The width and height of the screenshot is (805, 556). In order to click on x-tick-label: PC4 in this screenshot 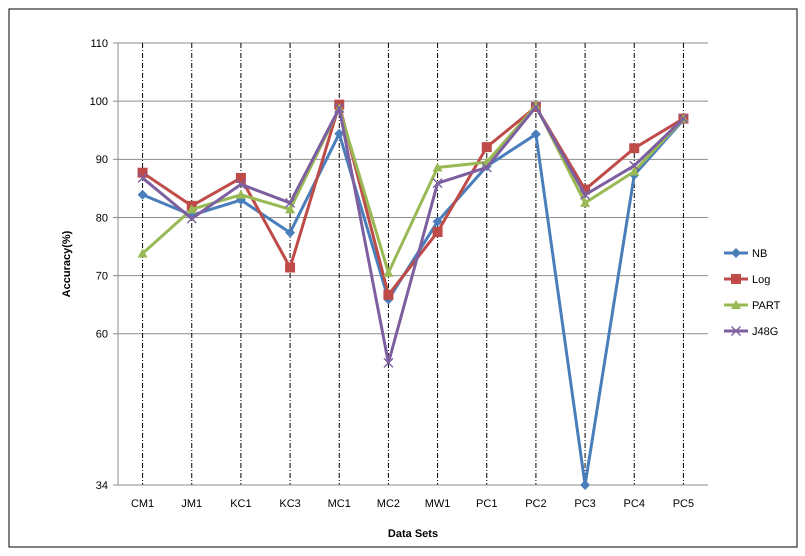, I will do `click(634, 504)`.